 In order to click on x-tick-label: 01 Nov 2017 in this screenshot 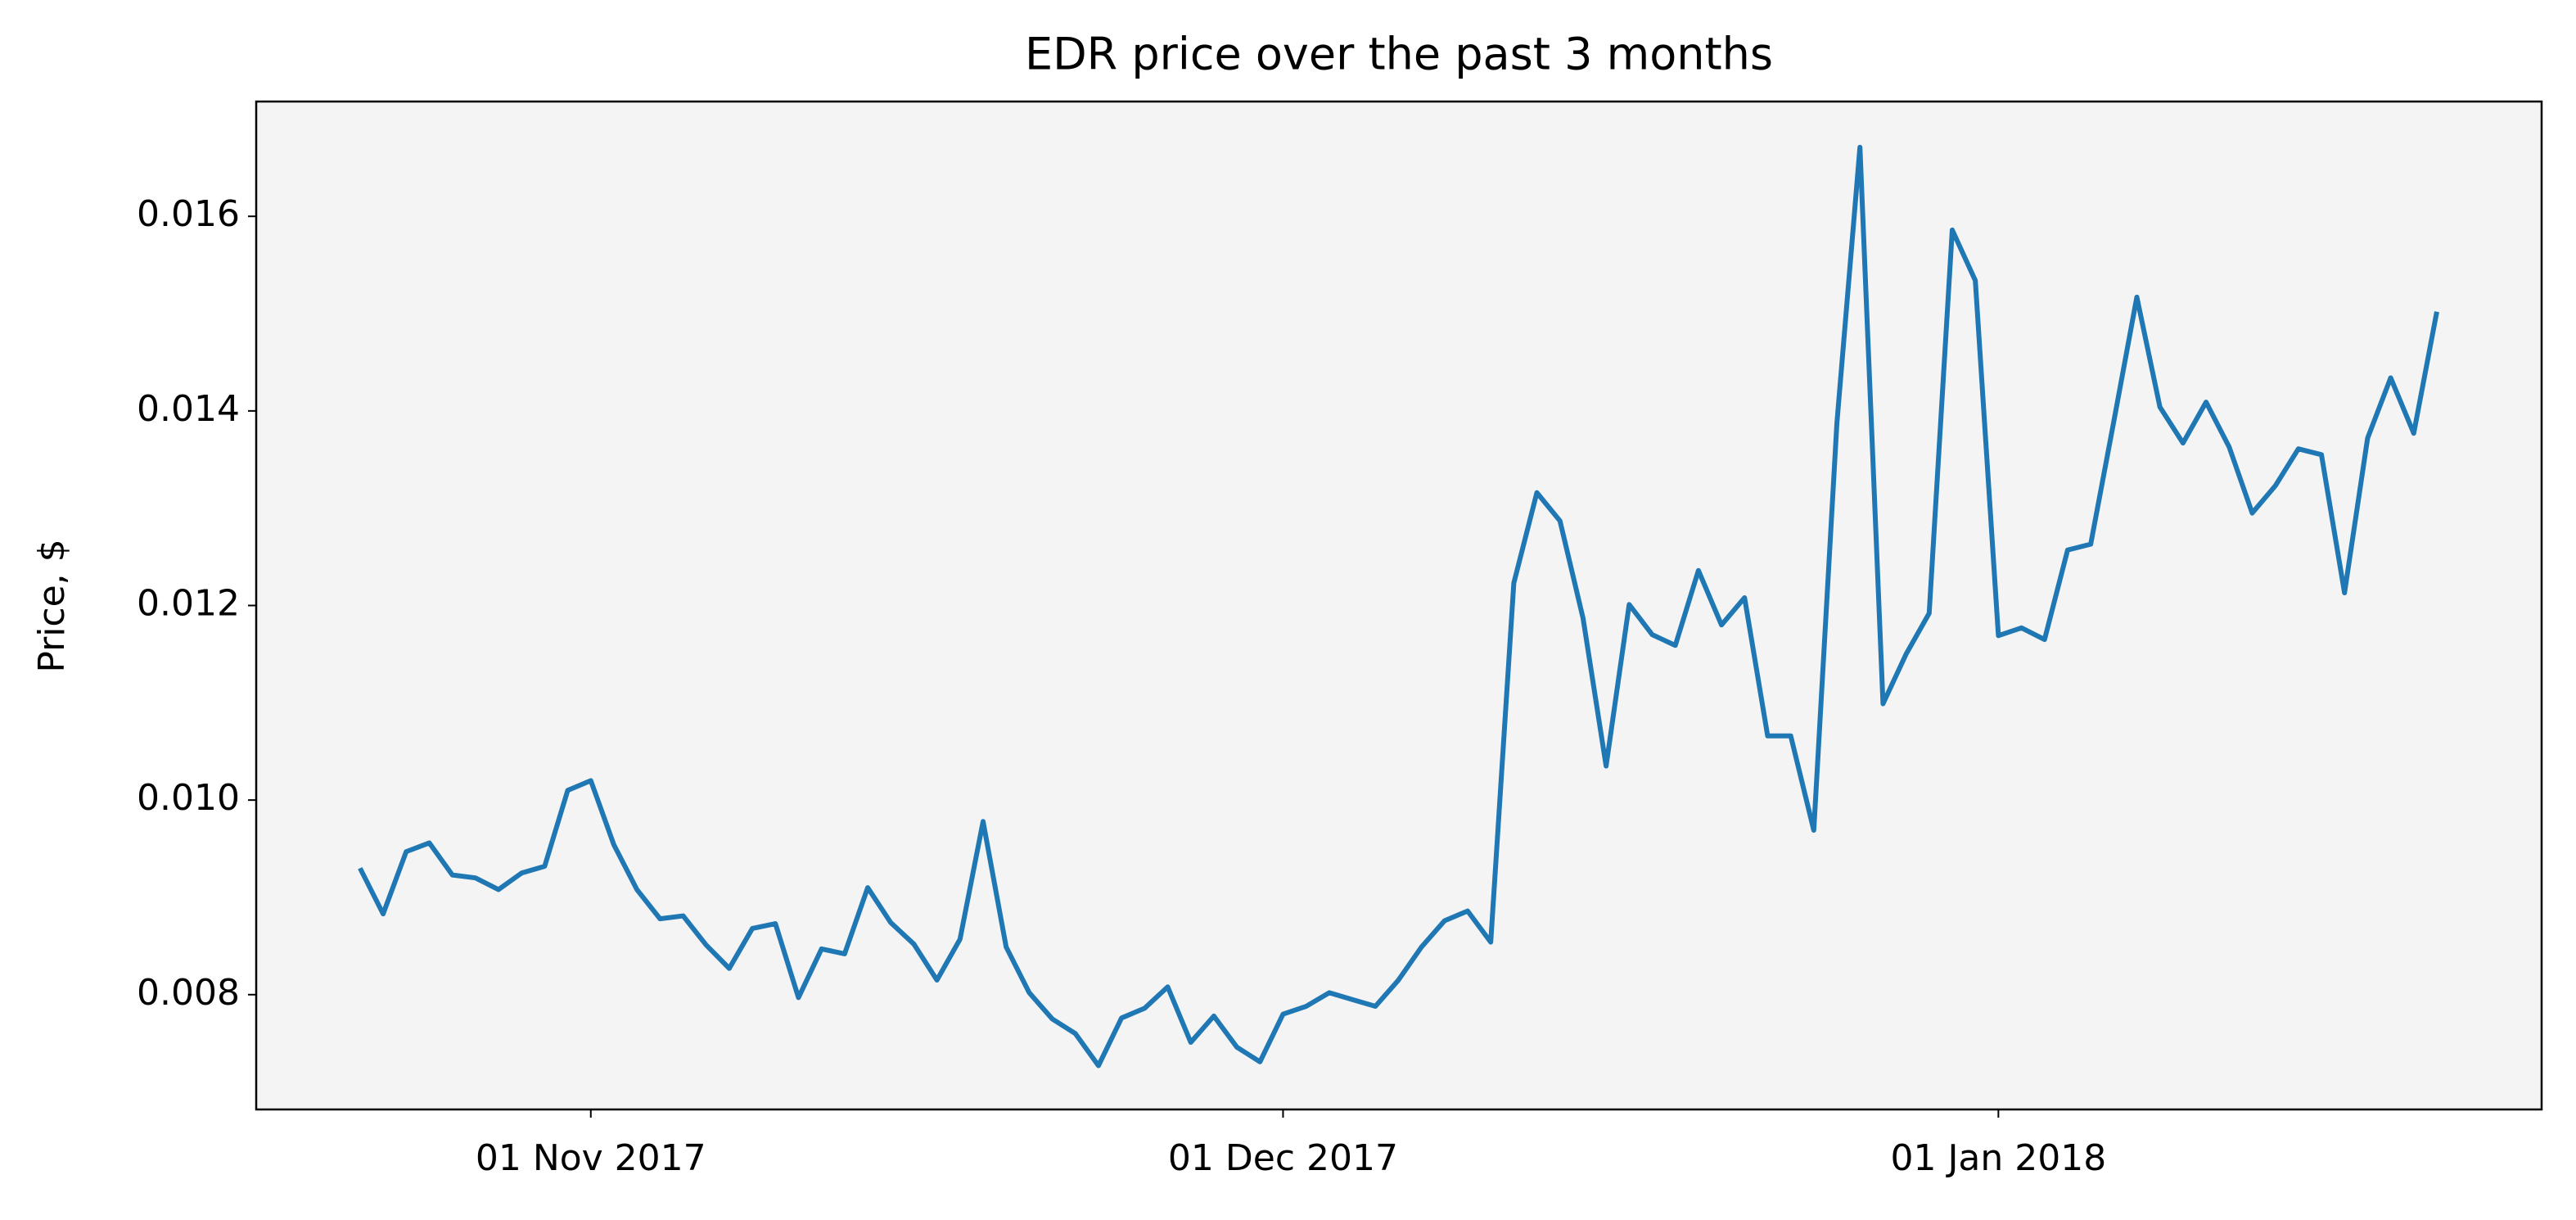, I will do `click(591, 1158)`.